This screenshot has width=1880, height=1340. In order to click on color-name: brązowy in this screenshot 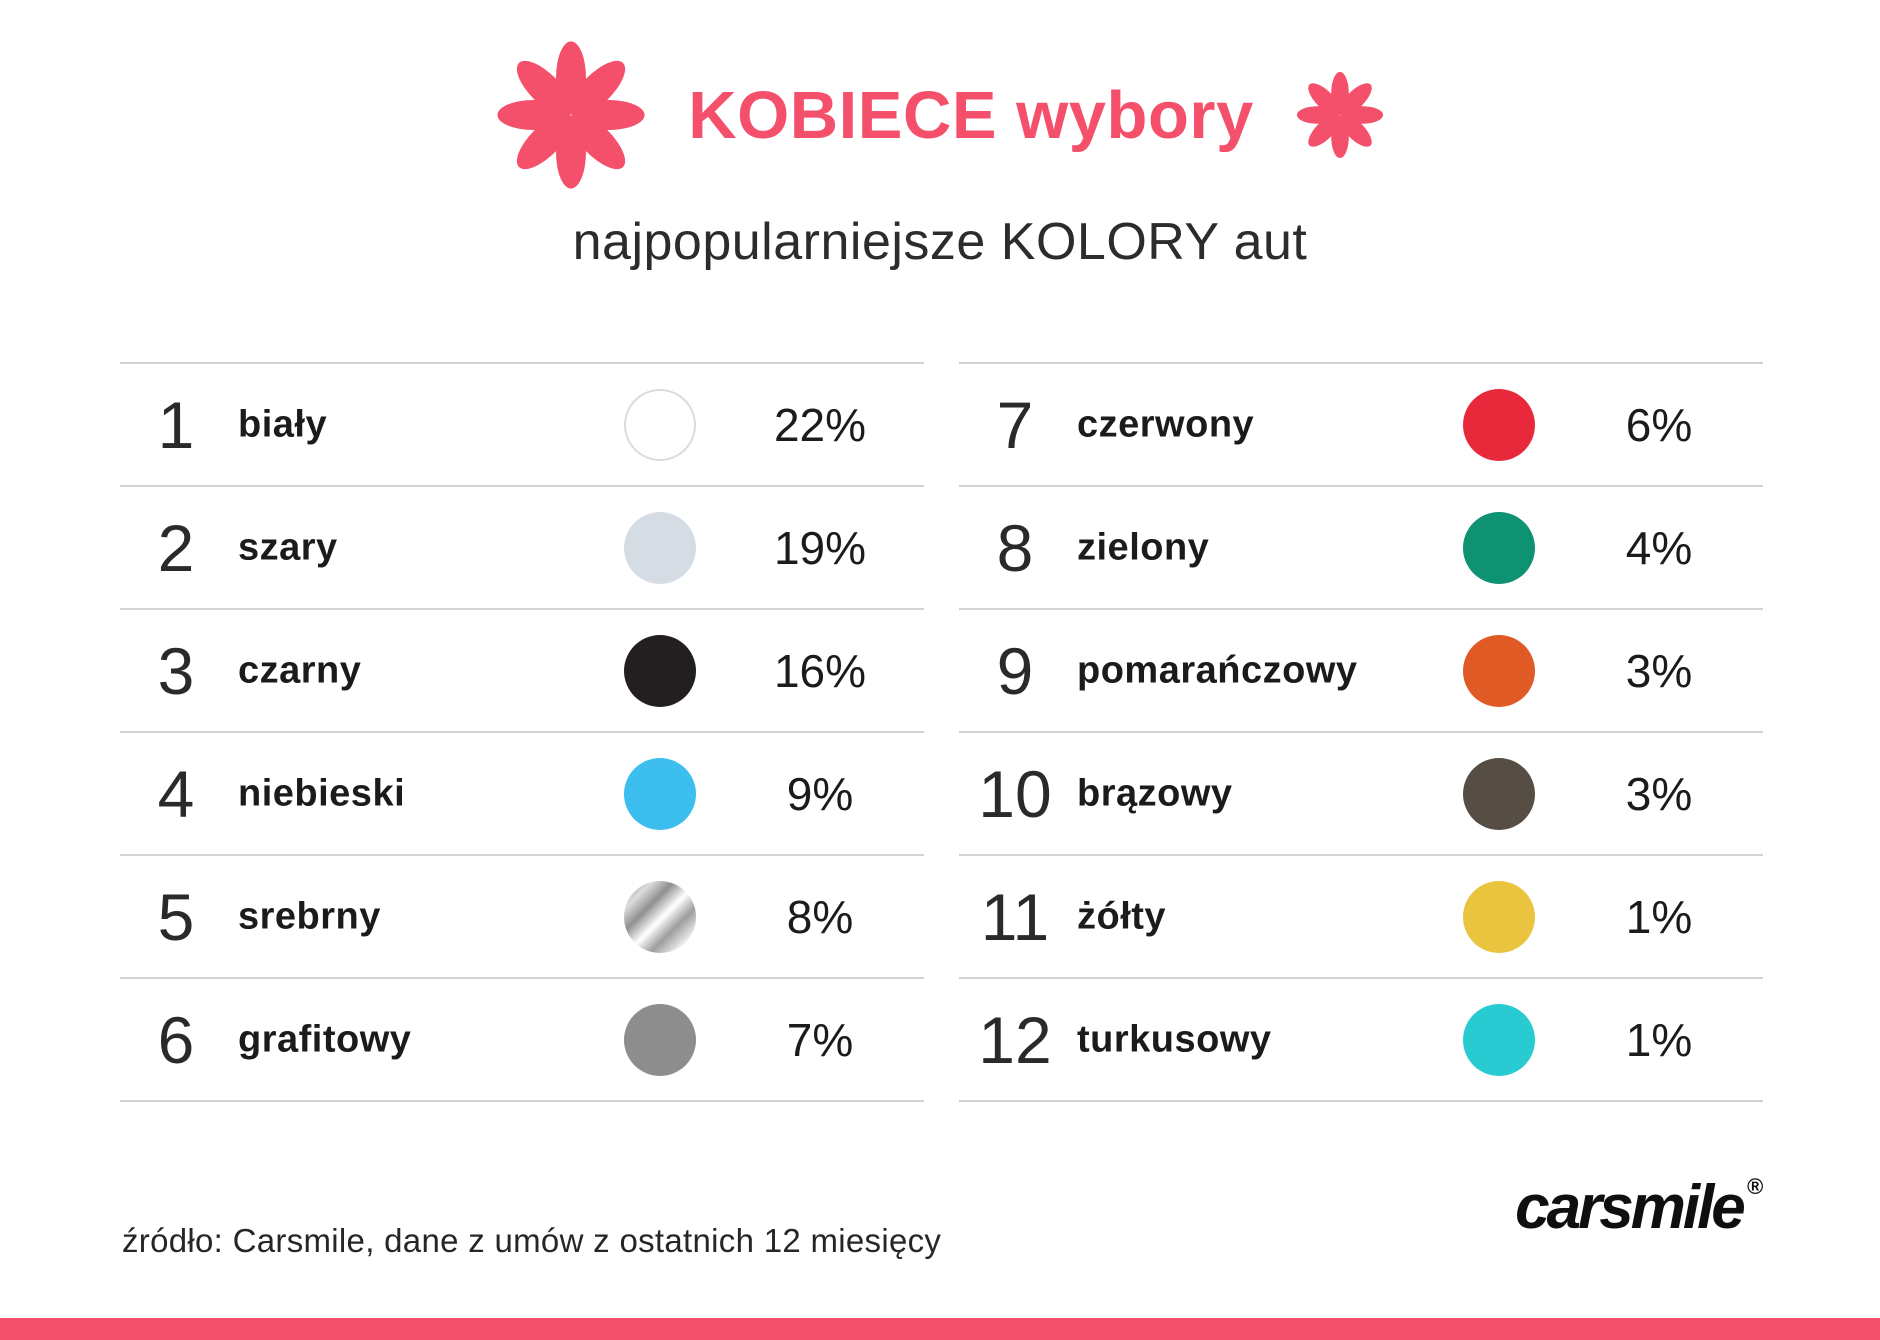, I will do `click(1155, 793)`.